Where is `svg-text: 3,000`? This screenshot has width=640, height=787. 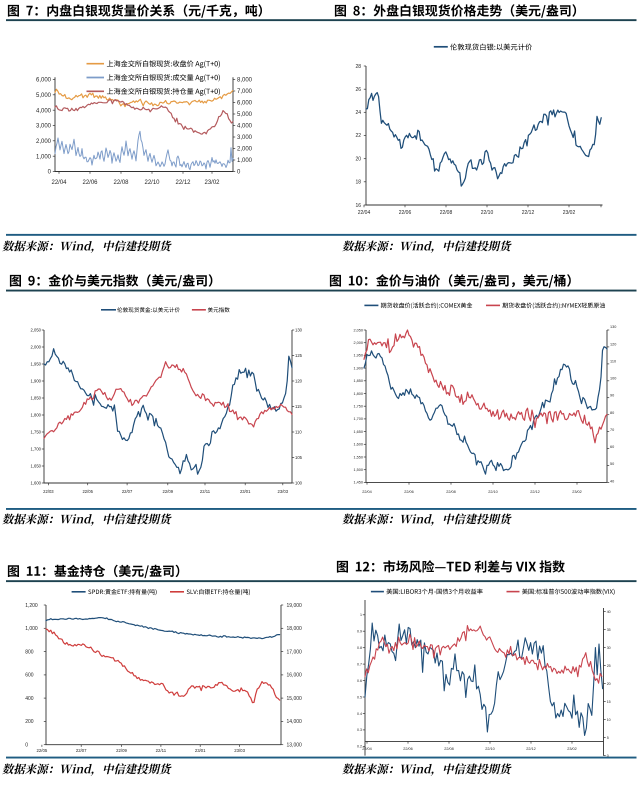
svg-text: 3,000 is located at coordinates (245, 138).